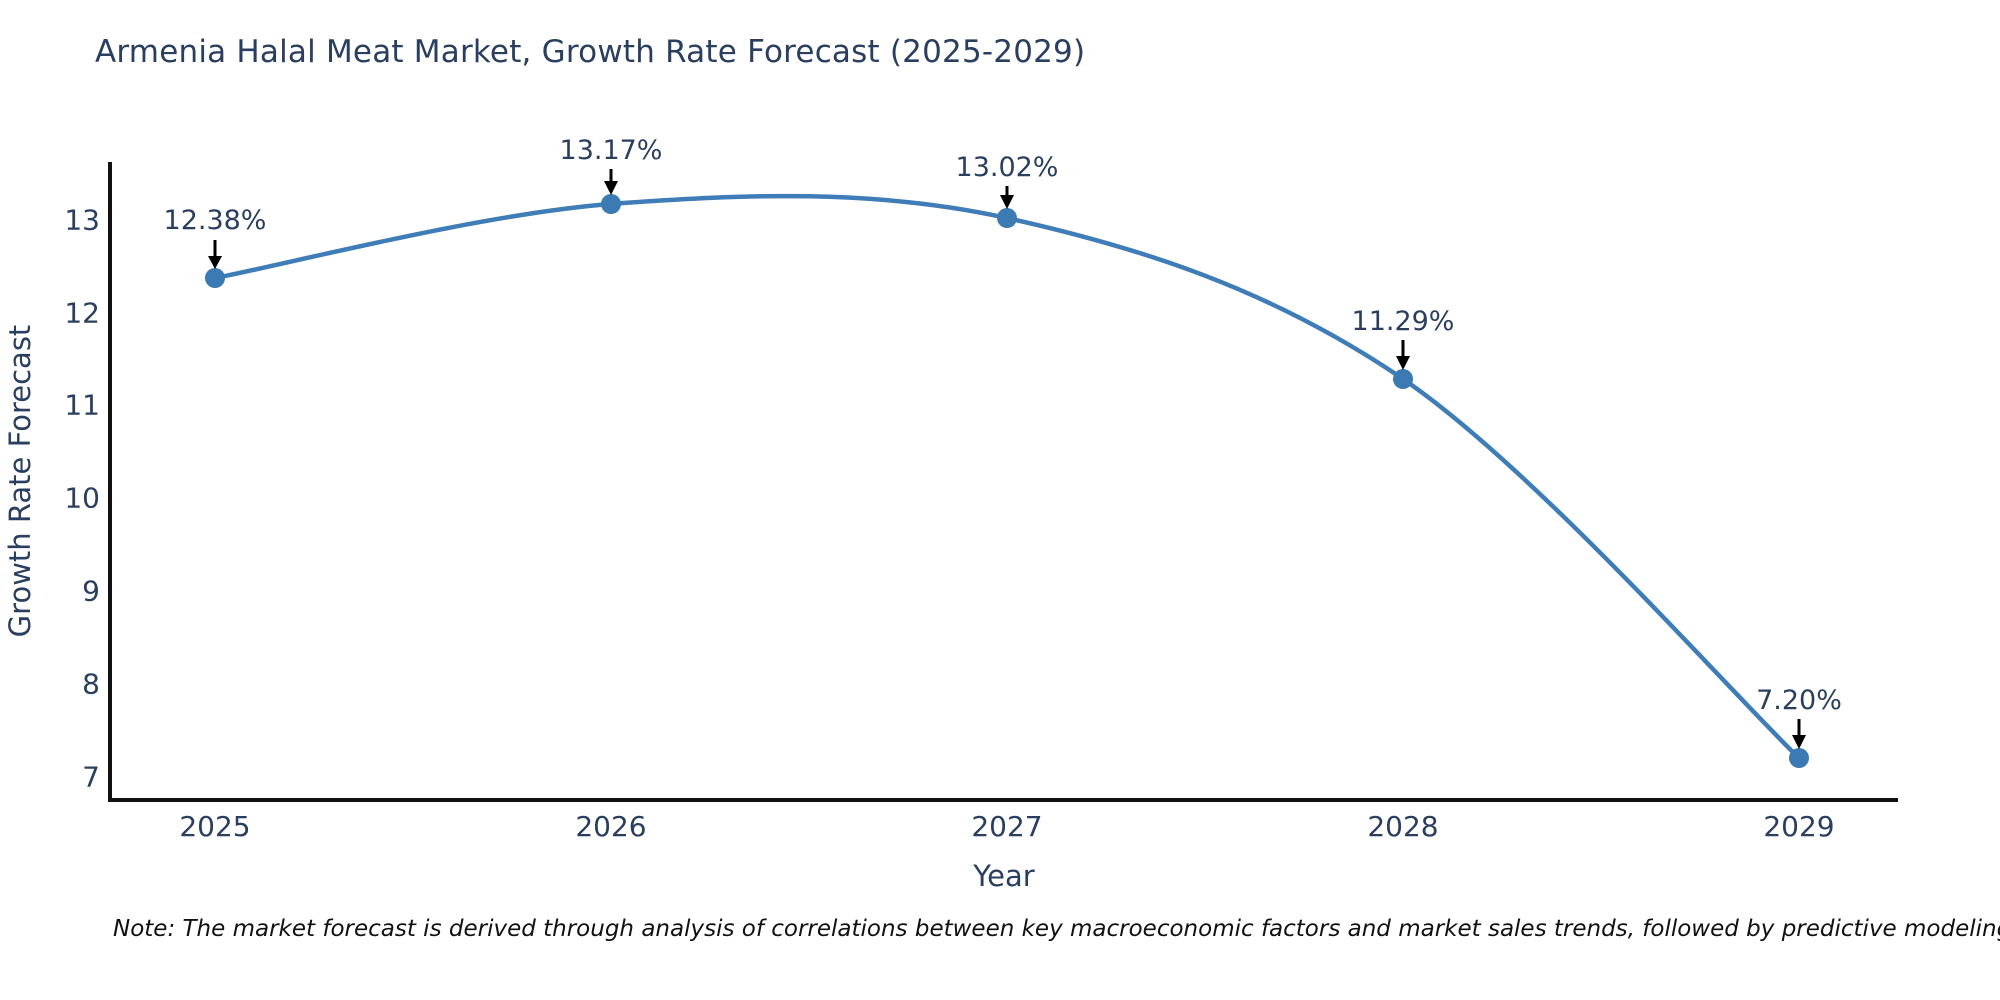 The height and width of the screenshot is (1000, 2000). What do you see at coordinates (82, 313) in the screenshot?
I see `y-tick-12: 12` at bounding box center [82, 313].